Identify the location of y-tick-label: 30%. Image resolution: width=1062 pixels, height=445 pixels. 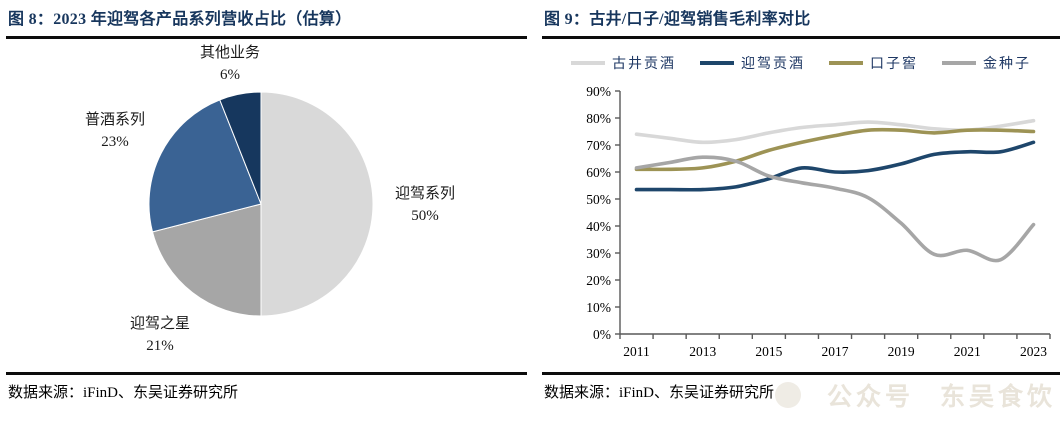
(598, 253).